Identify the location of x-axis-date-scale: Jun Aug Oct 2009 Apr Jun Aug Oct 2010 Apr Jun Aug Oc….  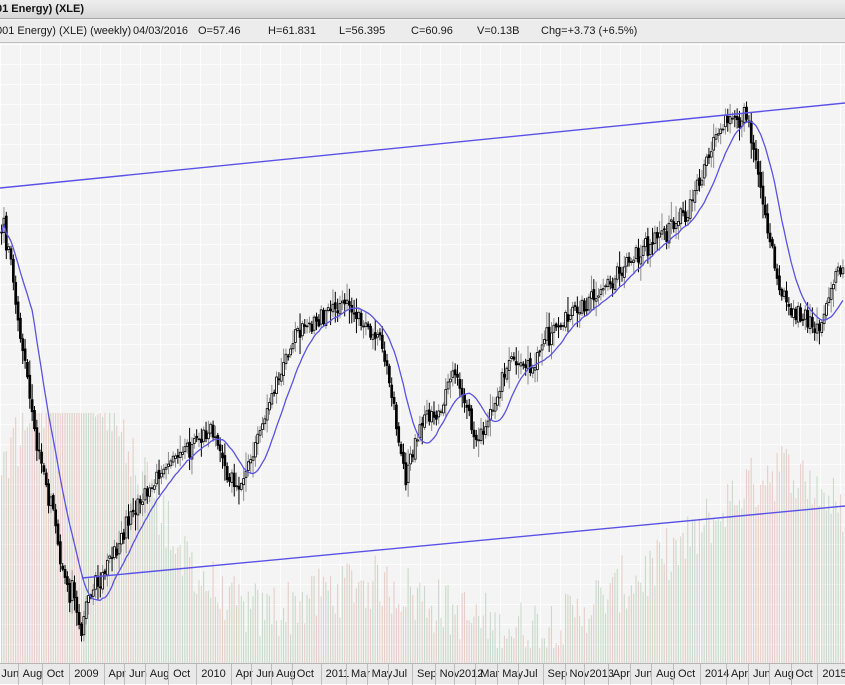
(422, 674).